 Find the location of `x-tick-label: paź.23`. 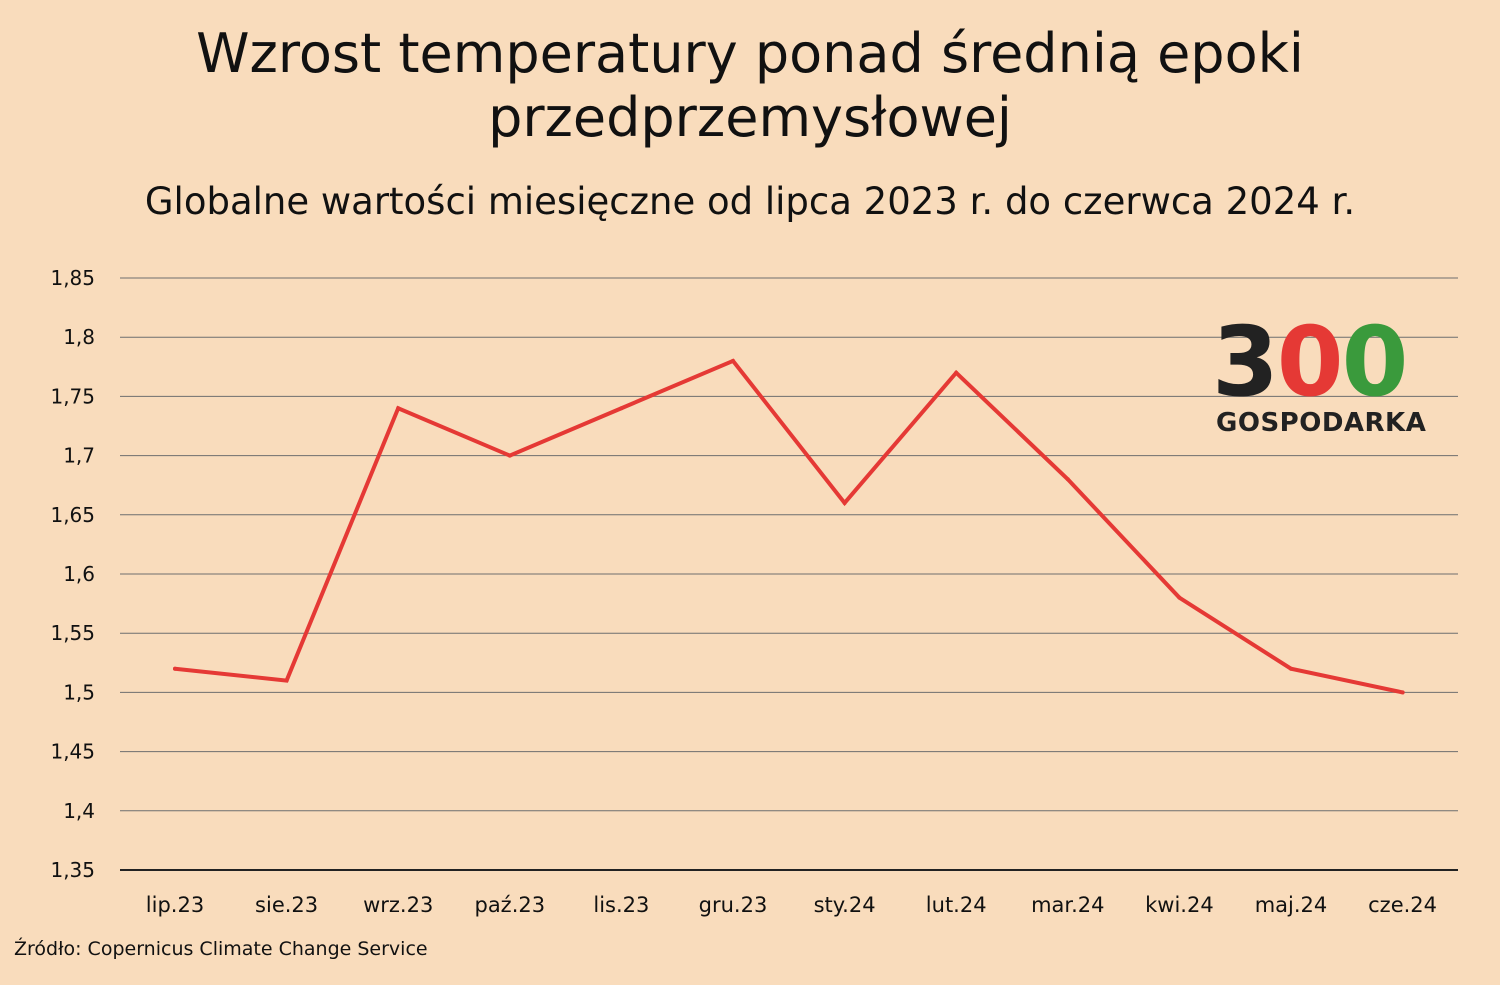

x-tick-label: paź.23 is located at coordinates (509, 905).